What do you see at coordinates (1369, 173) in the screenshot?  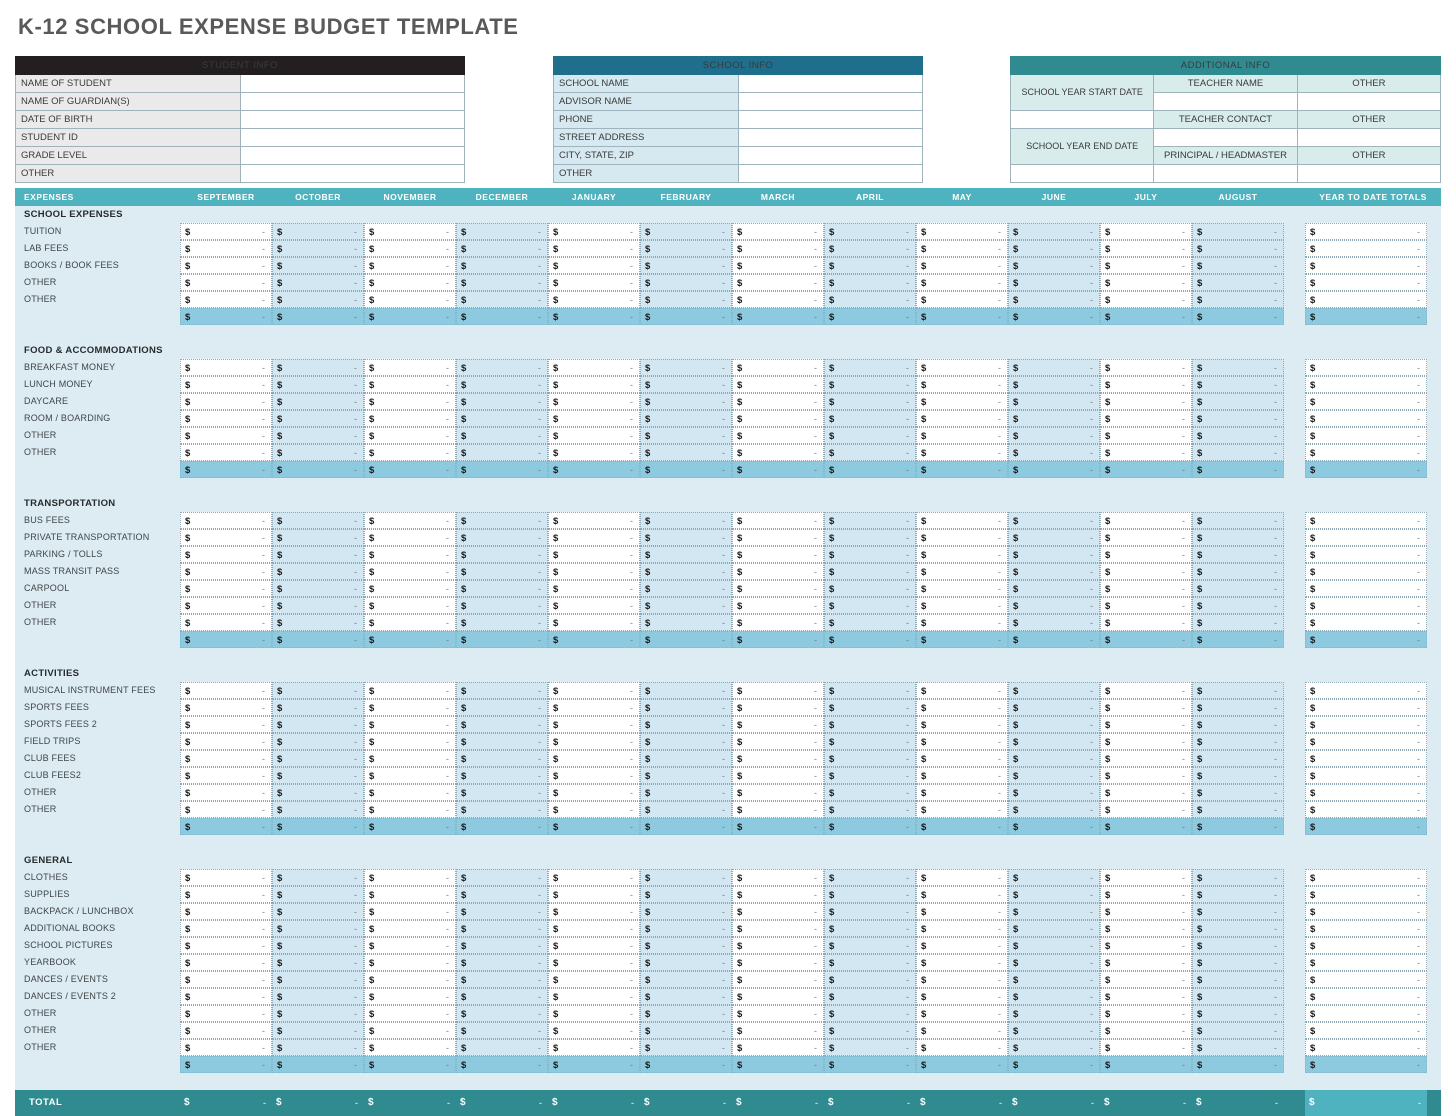 I see `principal-headmaster-other-input` at bounding box center [1369, 173].